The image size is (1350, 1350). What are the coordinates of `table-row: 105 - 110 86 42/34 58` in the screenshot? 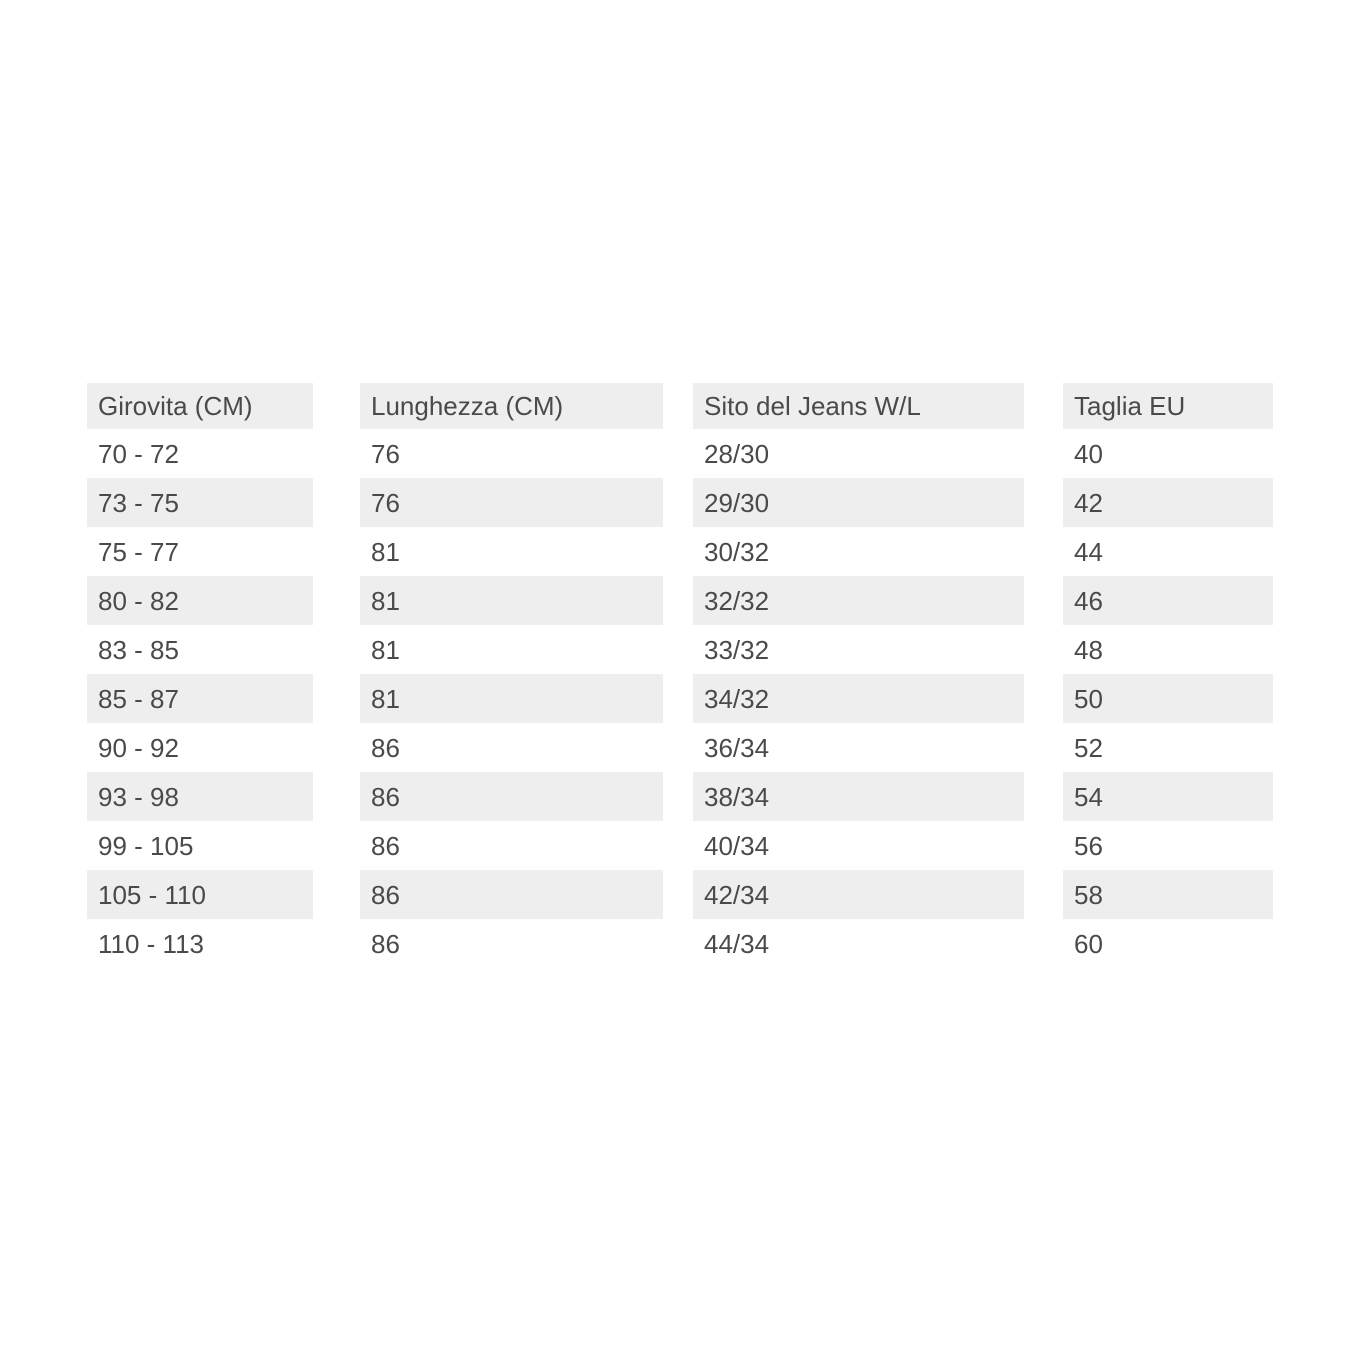 It's located at (680, 894).